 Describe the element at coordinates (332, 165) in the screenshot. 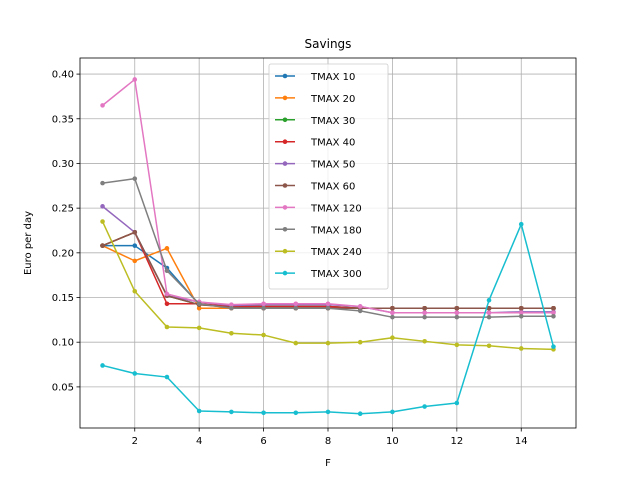

I see `legend-label: TMAX 50` at that location.